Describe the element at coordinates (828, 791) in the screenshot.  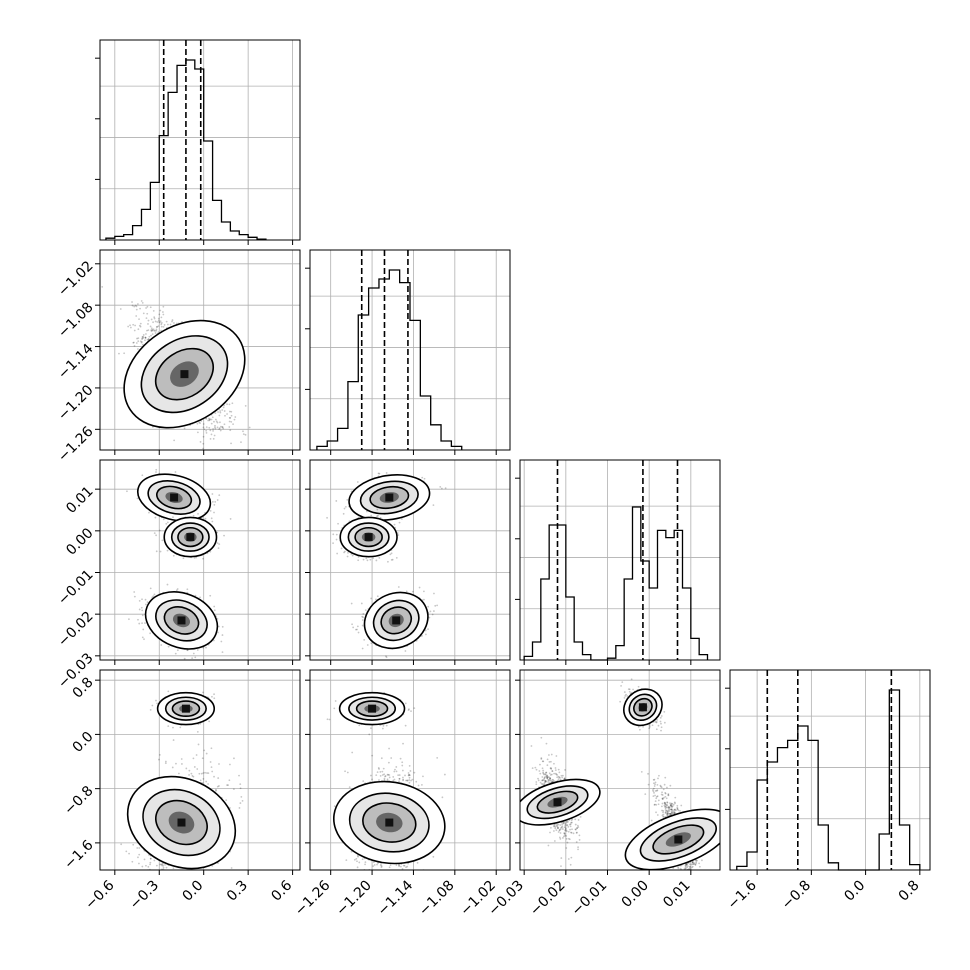
I see `histogram-panel-3: −1.6 −0.8 0.0 0.8` at that location.